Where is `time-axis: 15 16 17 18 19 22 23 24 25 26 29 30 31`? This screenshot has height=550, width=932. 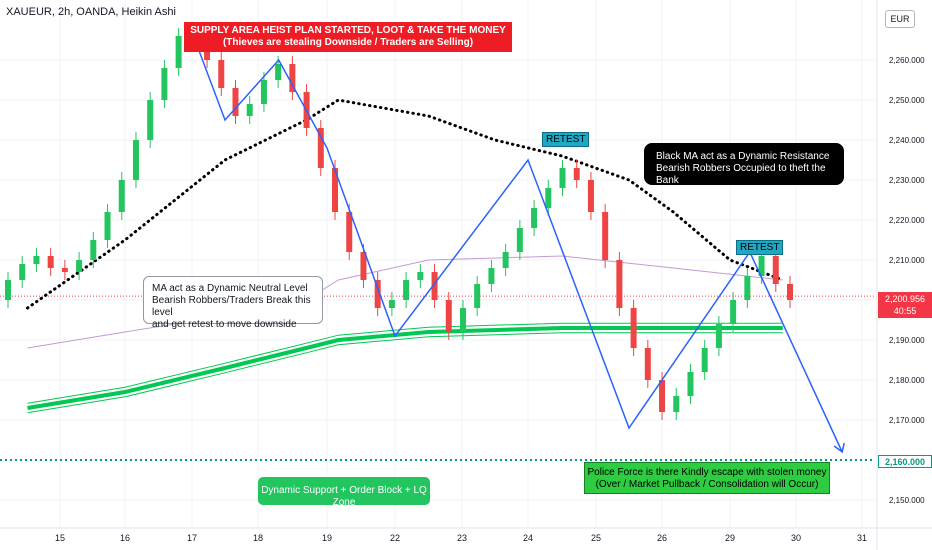 time-axis: 15 16 17 18 19 22 23 24 25 26 29 30 31 is located at coordinates (466, 535).